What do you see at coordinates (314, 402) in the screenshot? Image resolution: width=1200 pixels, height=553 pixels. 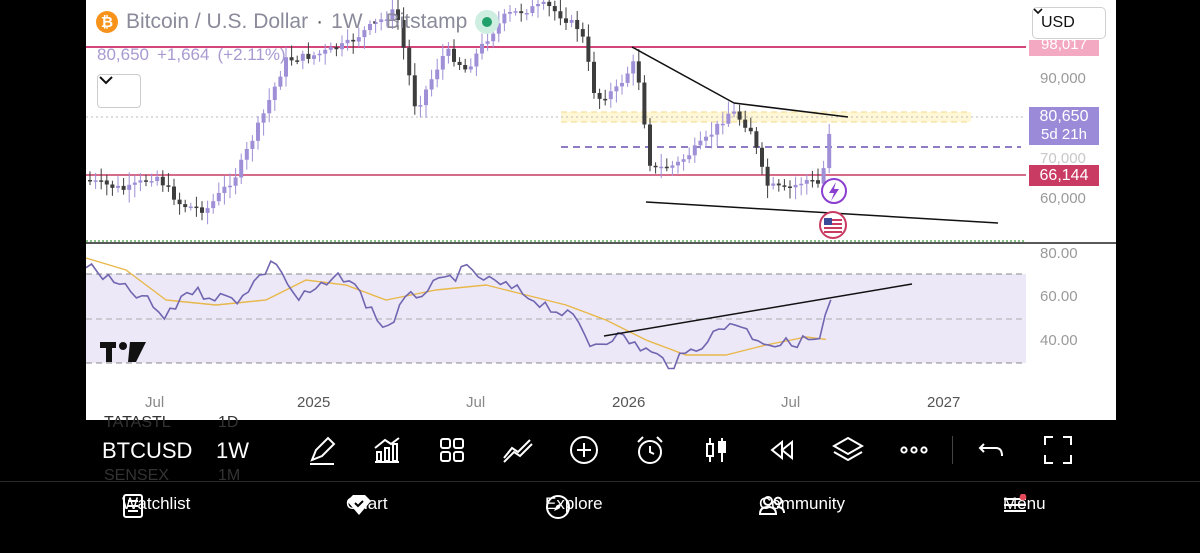 I see `time-axis-label: 2025` at bounding box center [314, 402].